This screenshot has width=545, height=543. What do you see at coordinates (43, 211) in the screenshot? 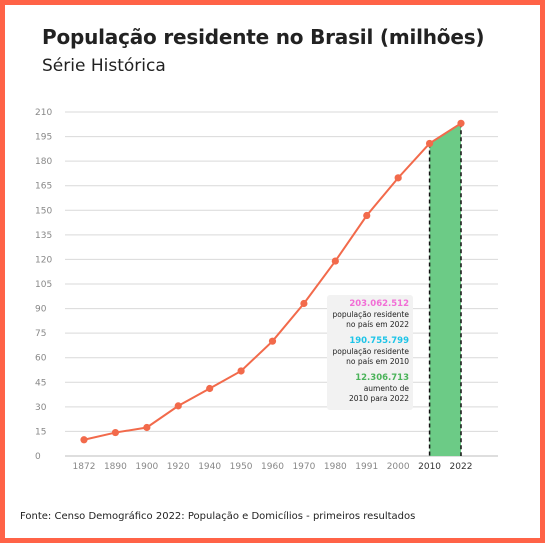
I see `y-tick-label: 150` at bounding box center [43, 211].